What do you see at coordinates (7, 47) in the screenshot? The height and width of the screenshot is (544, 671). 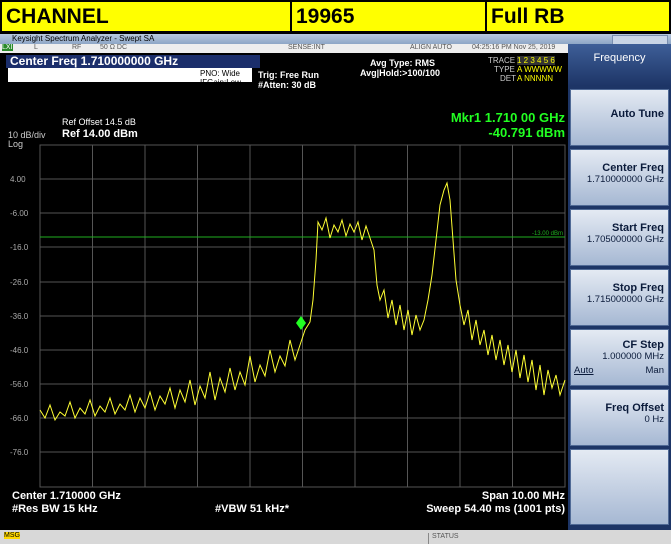 I see `lxi: LXI` at bounding box center [7, 47].